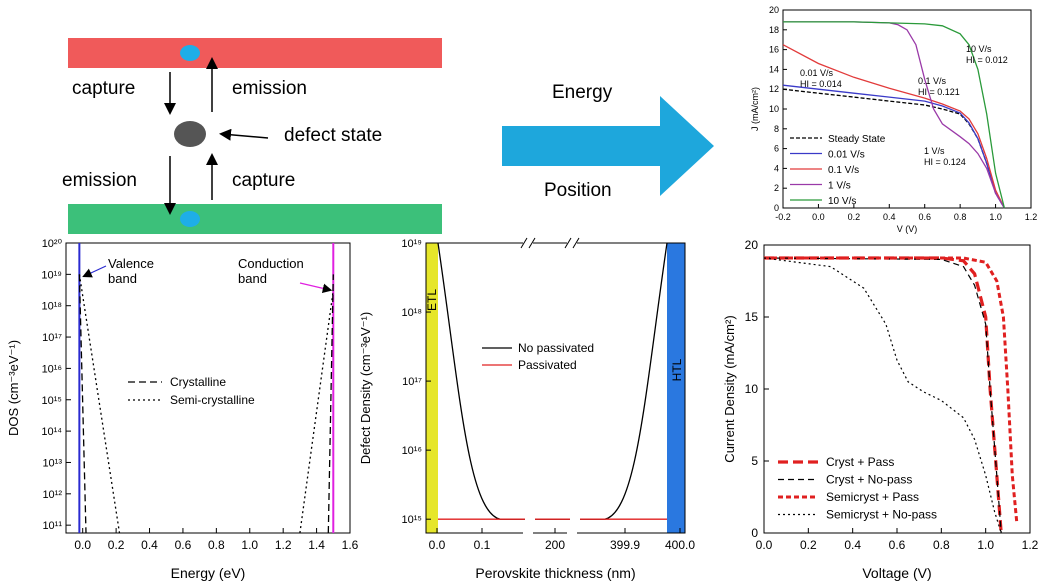 This screenshot has height=585, width=1039. I want to click on jv-x-axis-label: V (V), so click(907, 229).